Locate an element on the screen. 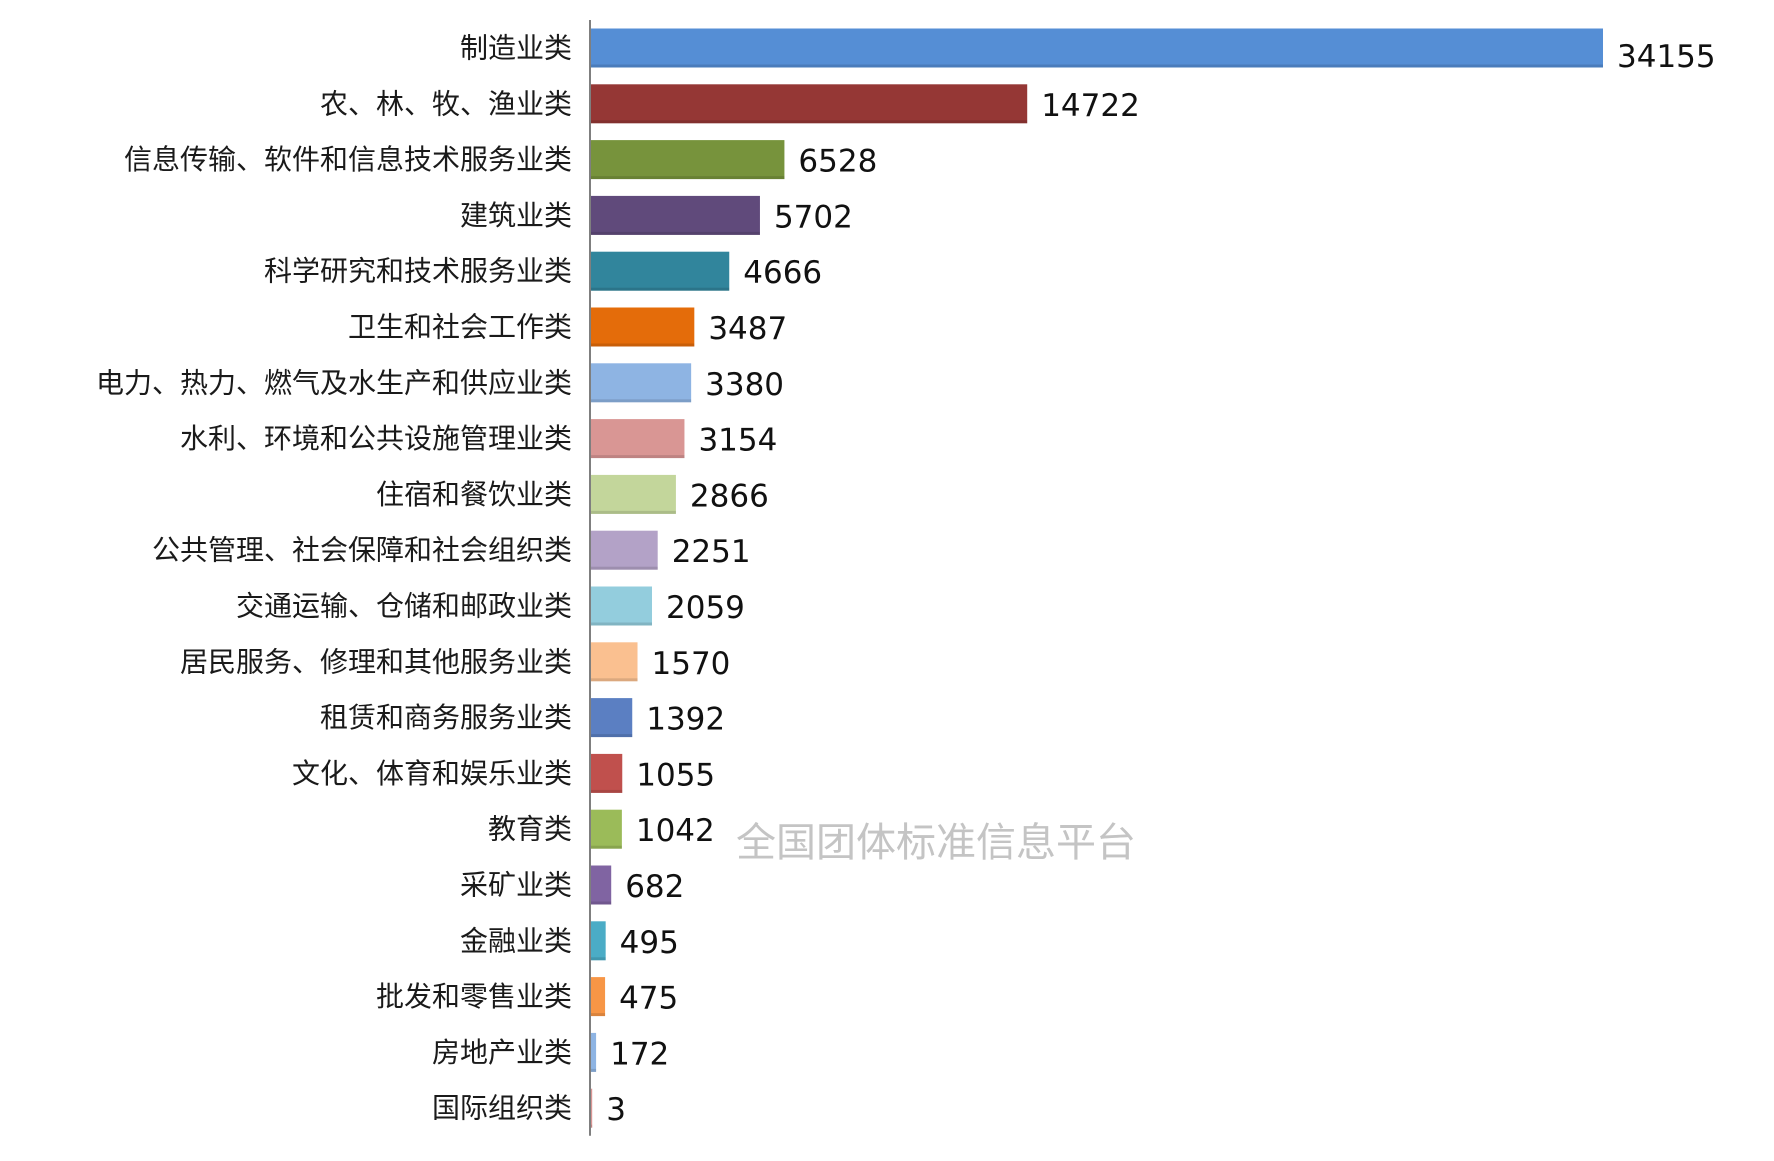 The height and width of the screenshot is (1161, 1774). category-label-13: 租赁和商务服务业类 is located at coordinates (446, 717).